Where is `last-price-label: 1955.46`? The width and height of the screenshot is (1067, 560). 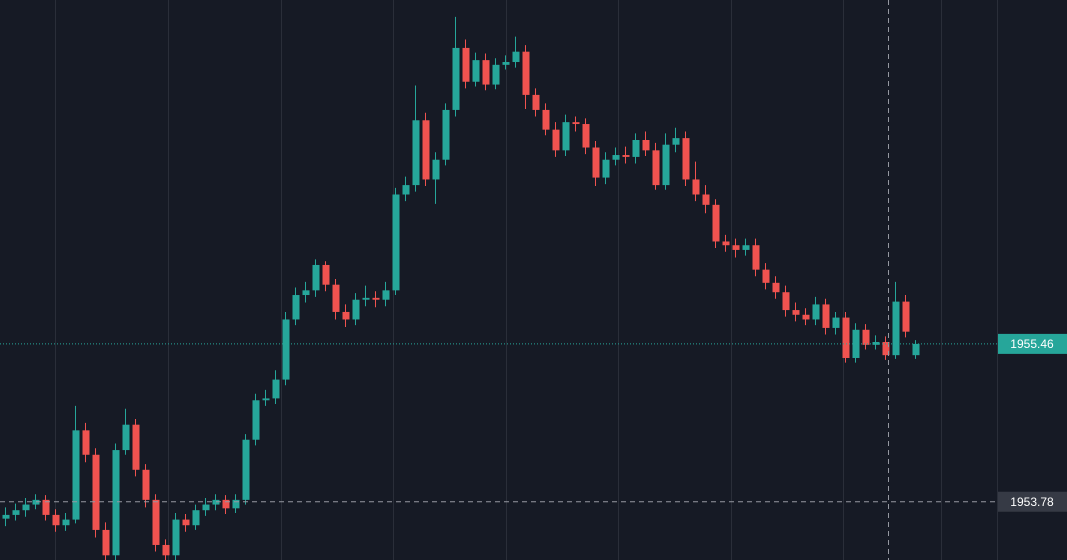
last-price-label: 1955.46 is located at coordinates (1032, 344).